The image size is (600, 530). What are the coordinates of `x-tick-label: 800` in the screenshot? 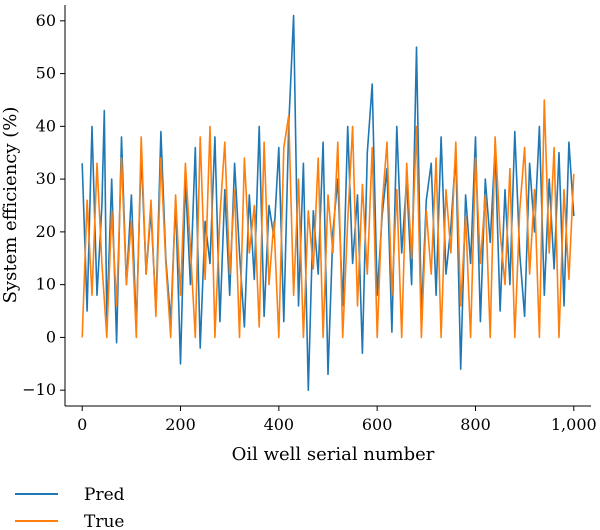 It's located at (475, 424).